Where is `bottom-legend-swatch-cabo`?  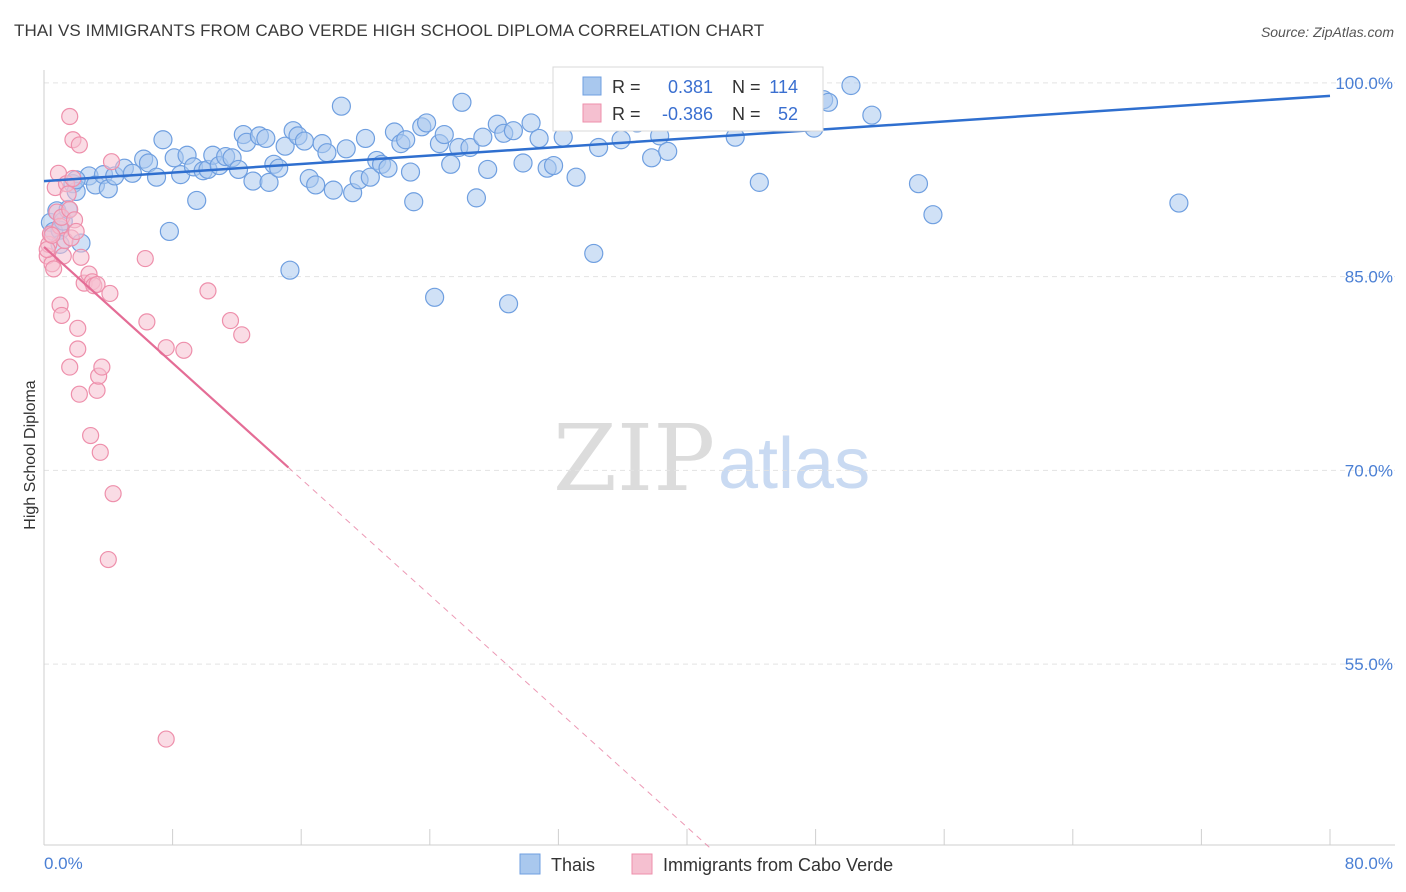 bottom-legend-swatch-cabo is located at coordinates (642, 864).